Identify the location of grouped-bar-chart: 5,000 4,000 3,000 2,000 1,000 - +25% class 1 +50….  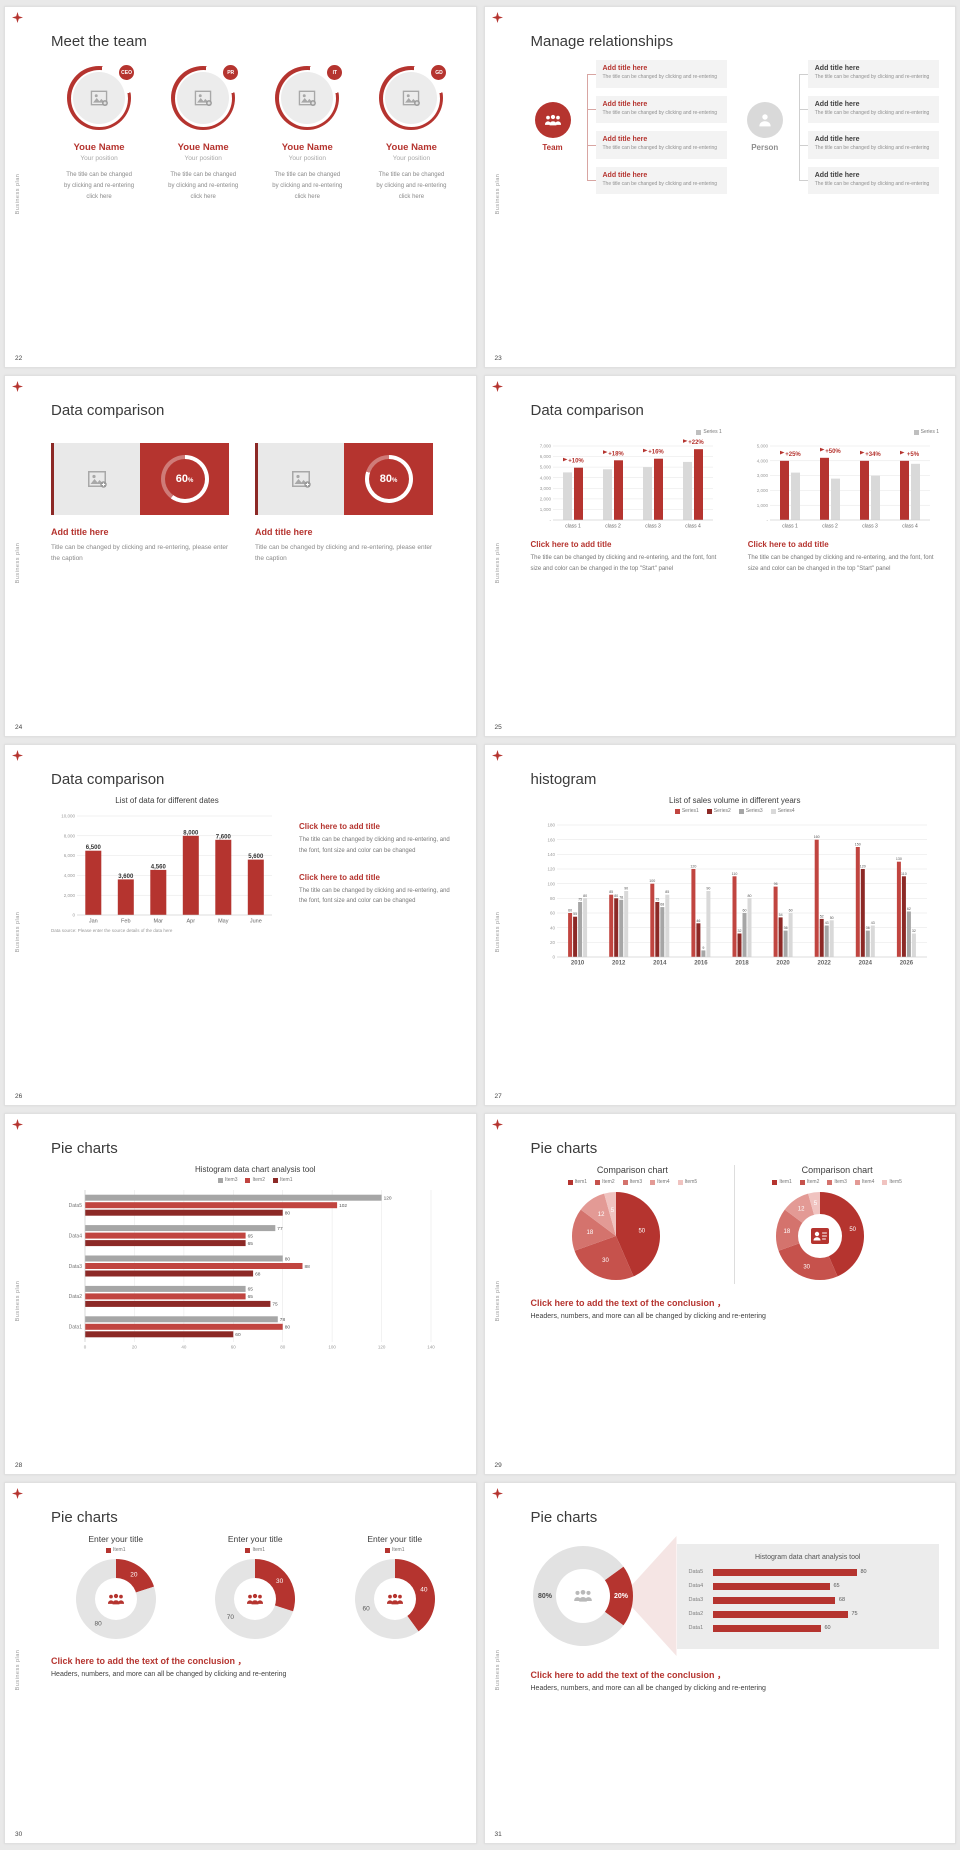
(843, 487).